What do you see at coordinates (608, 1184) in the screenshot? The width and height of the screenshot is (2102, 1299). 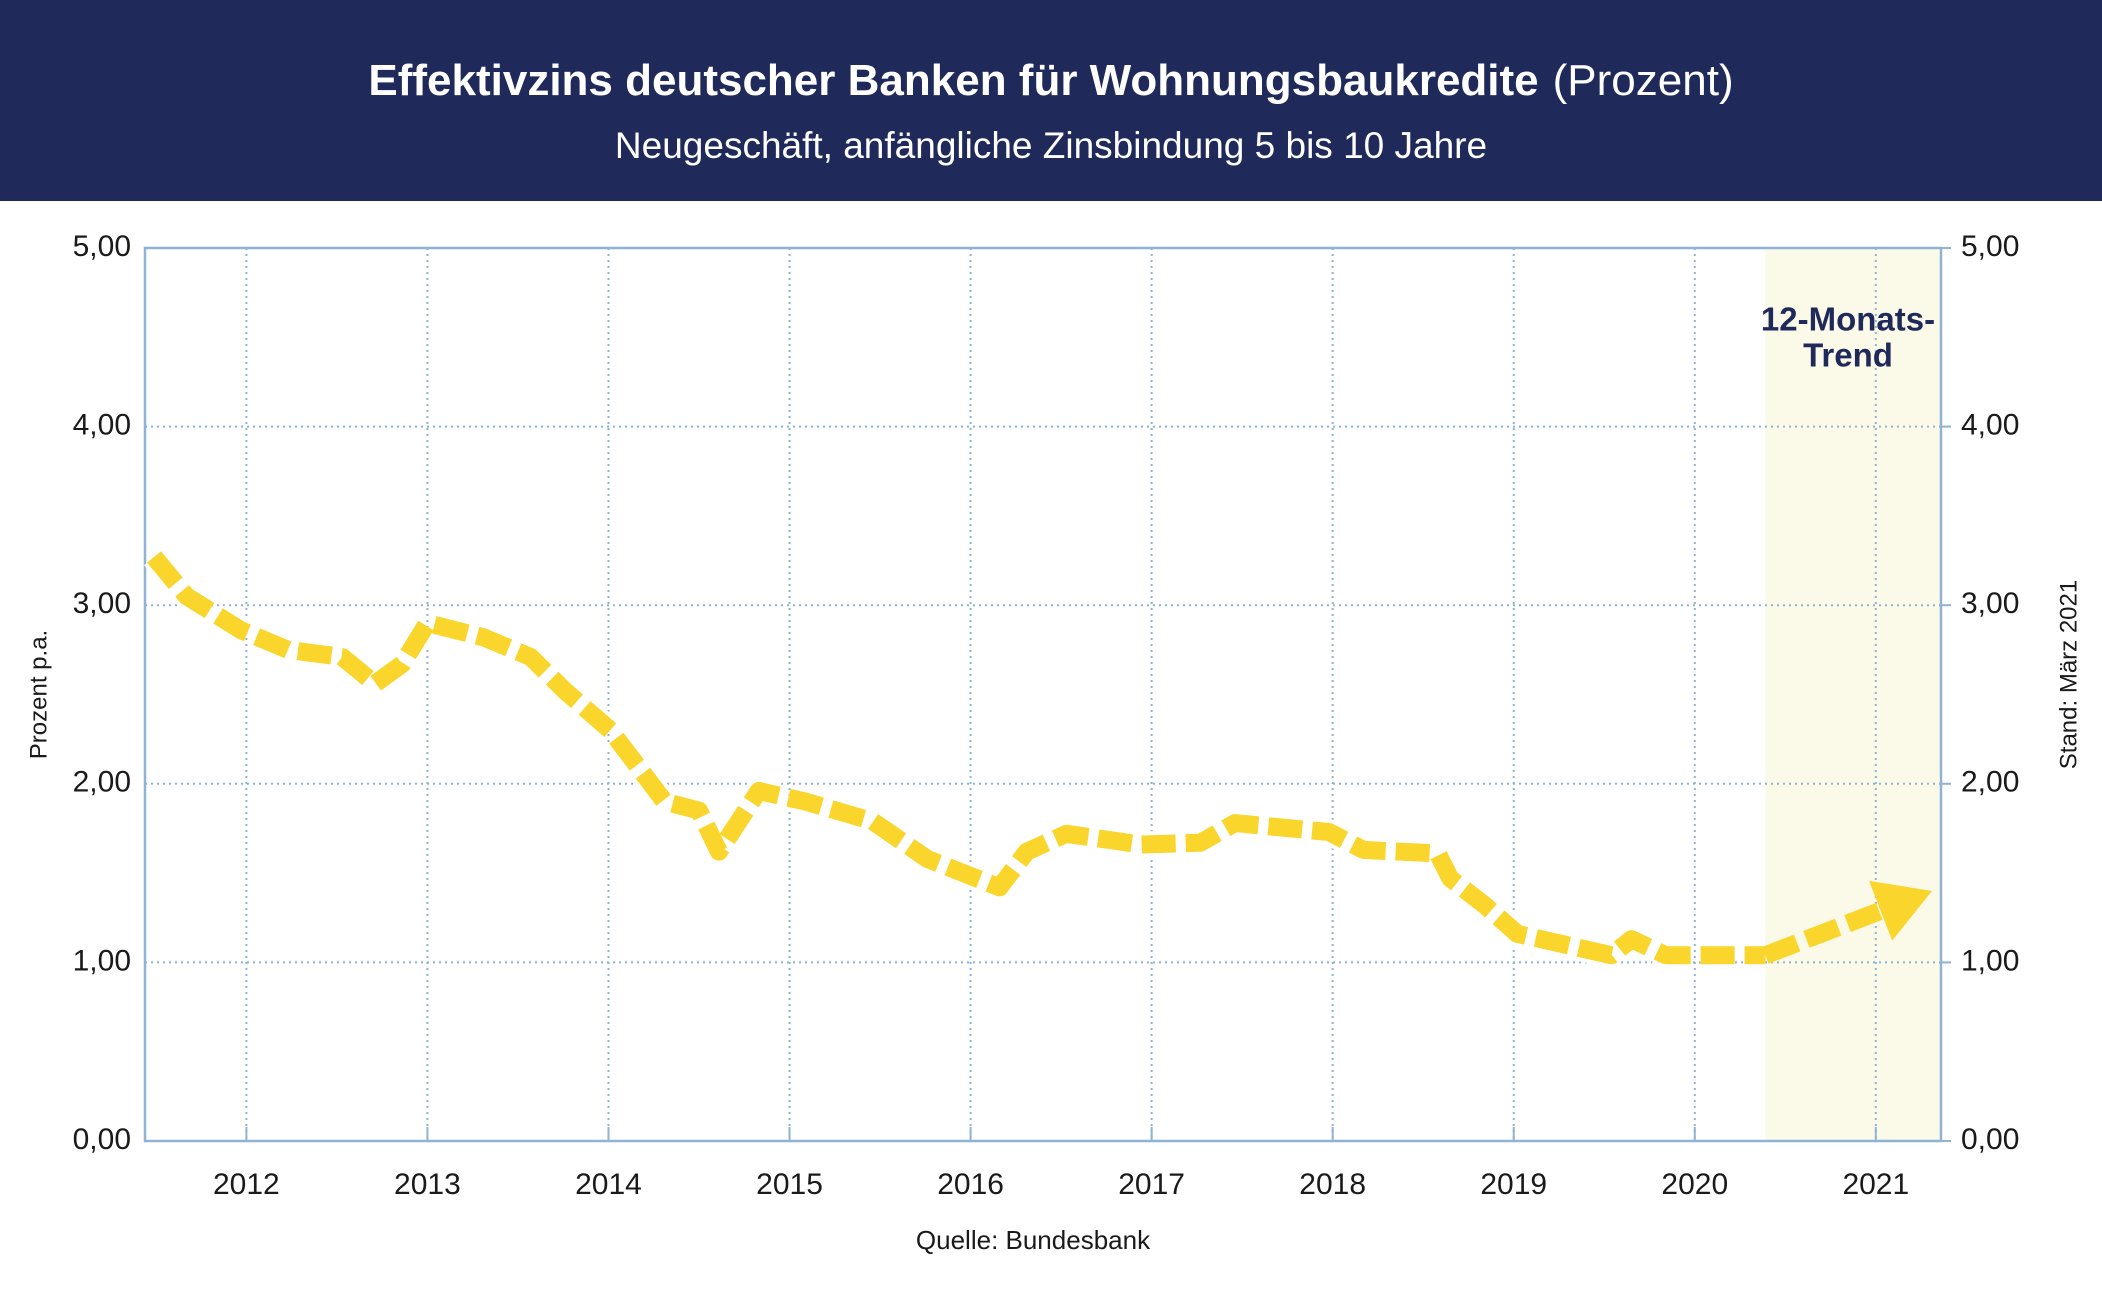 I see `x-tick-label: 2014` at bounding box center [608, 1184].